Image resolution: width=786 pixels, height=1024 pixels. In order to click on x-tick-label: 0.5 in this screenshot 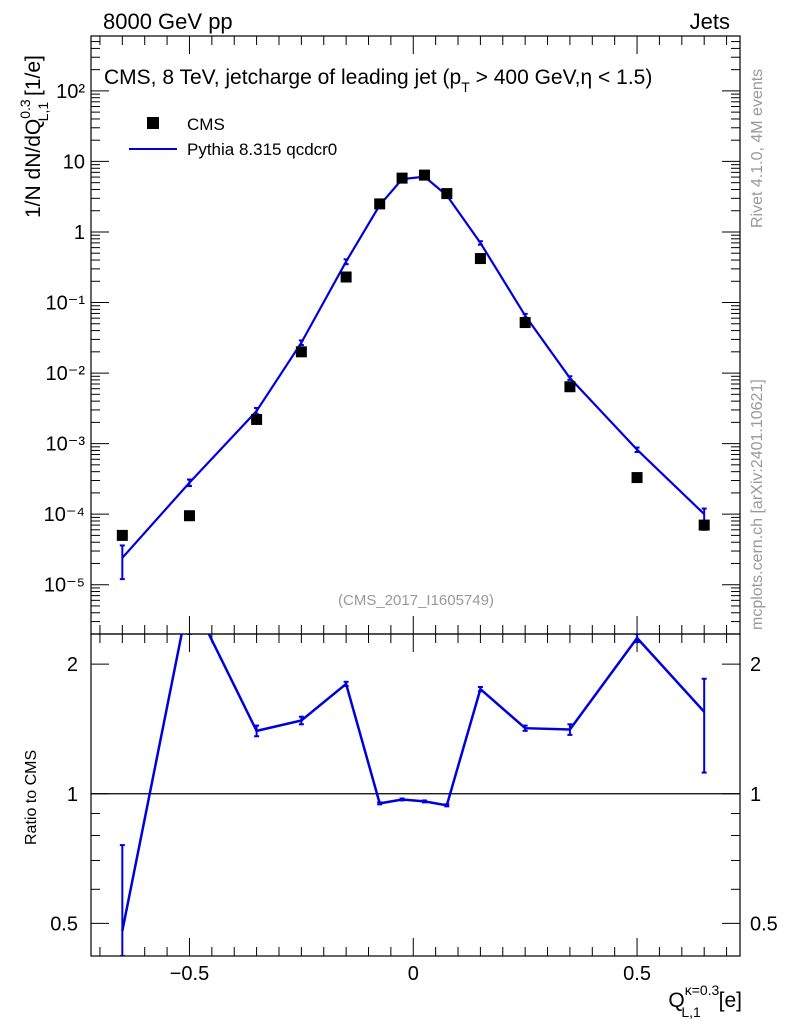, I will do `click(637, 974)`.